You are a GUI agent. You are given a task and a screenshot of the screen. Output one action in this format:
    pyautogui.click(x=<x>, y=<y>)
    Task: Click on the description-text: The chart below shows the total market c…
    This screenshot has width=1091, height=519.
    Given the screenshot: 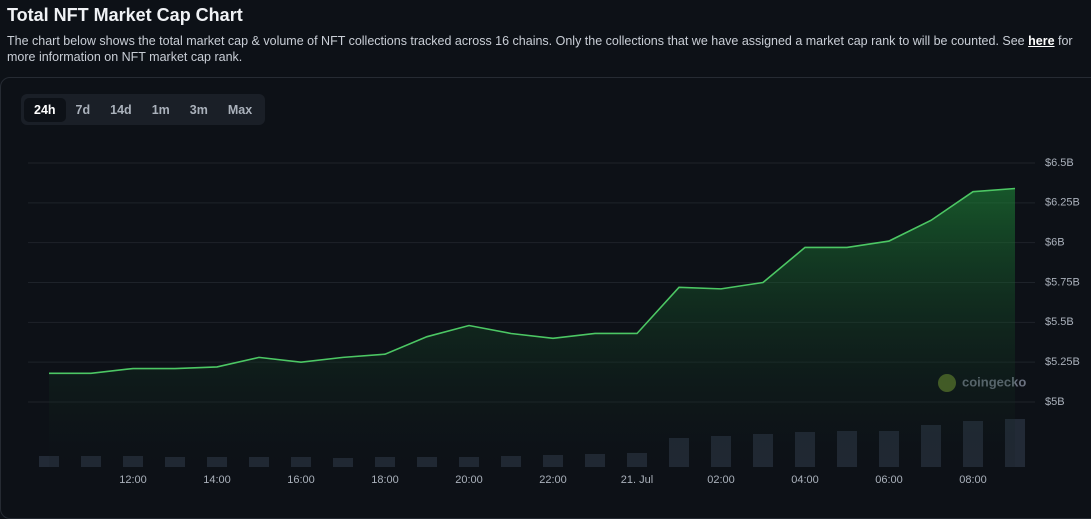 What is the action you would take?
    pyautogui.click(x=518, y=41)
    